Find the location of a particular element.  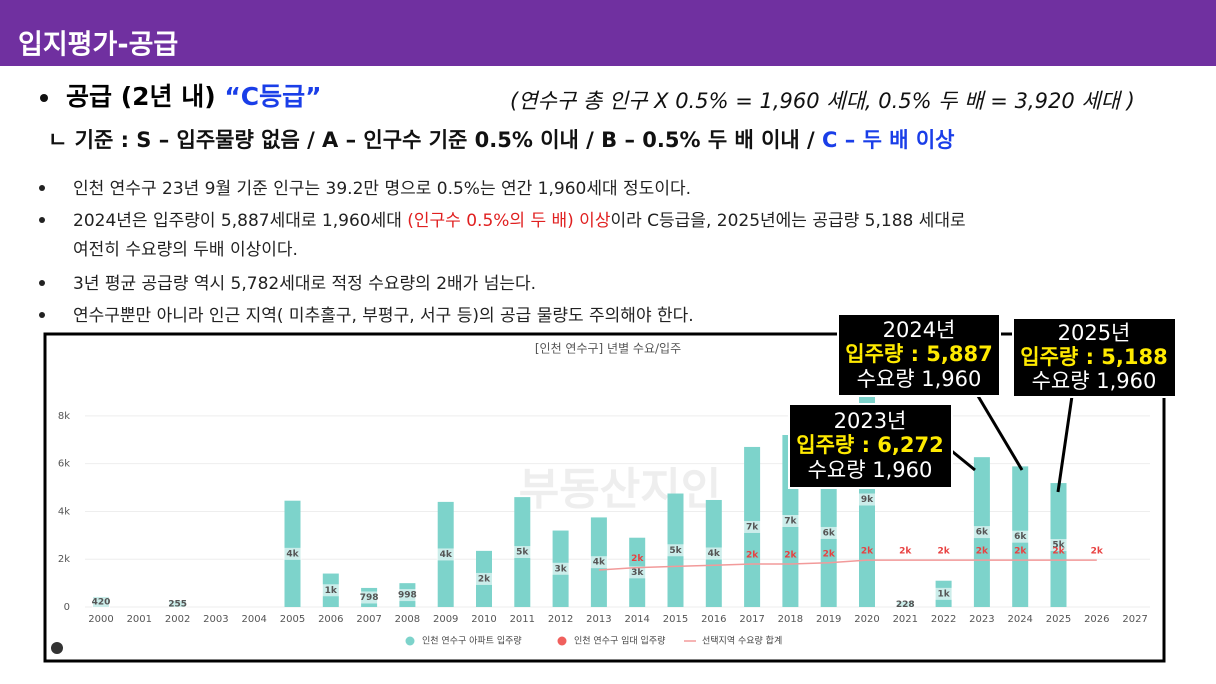

legend-label: 선택지역 수요량 합계 is located at coordinates (742, 641).